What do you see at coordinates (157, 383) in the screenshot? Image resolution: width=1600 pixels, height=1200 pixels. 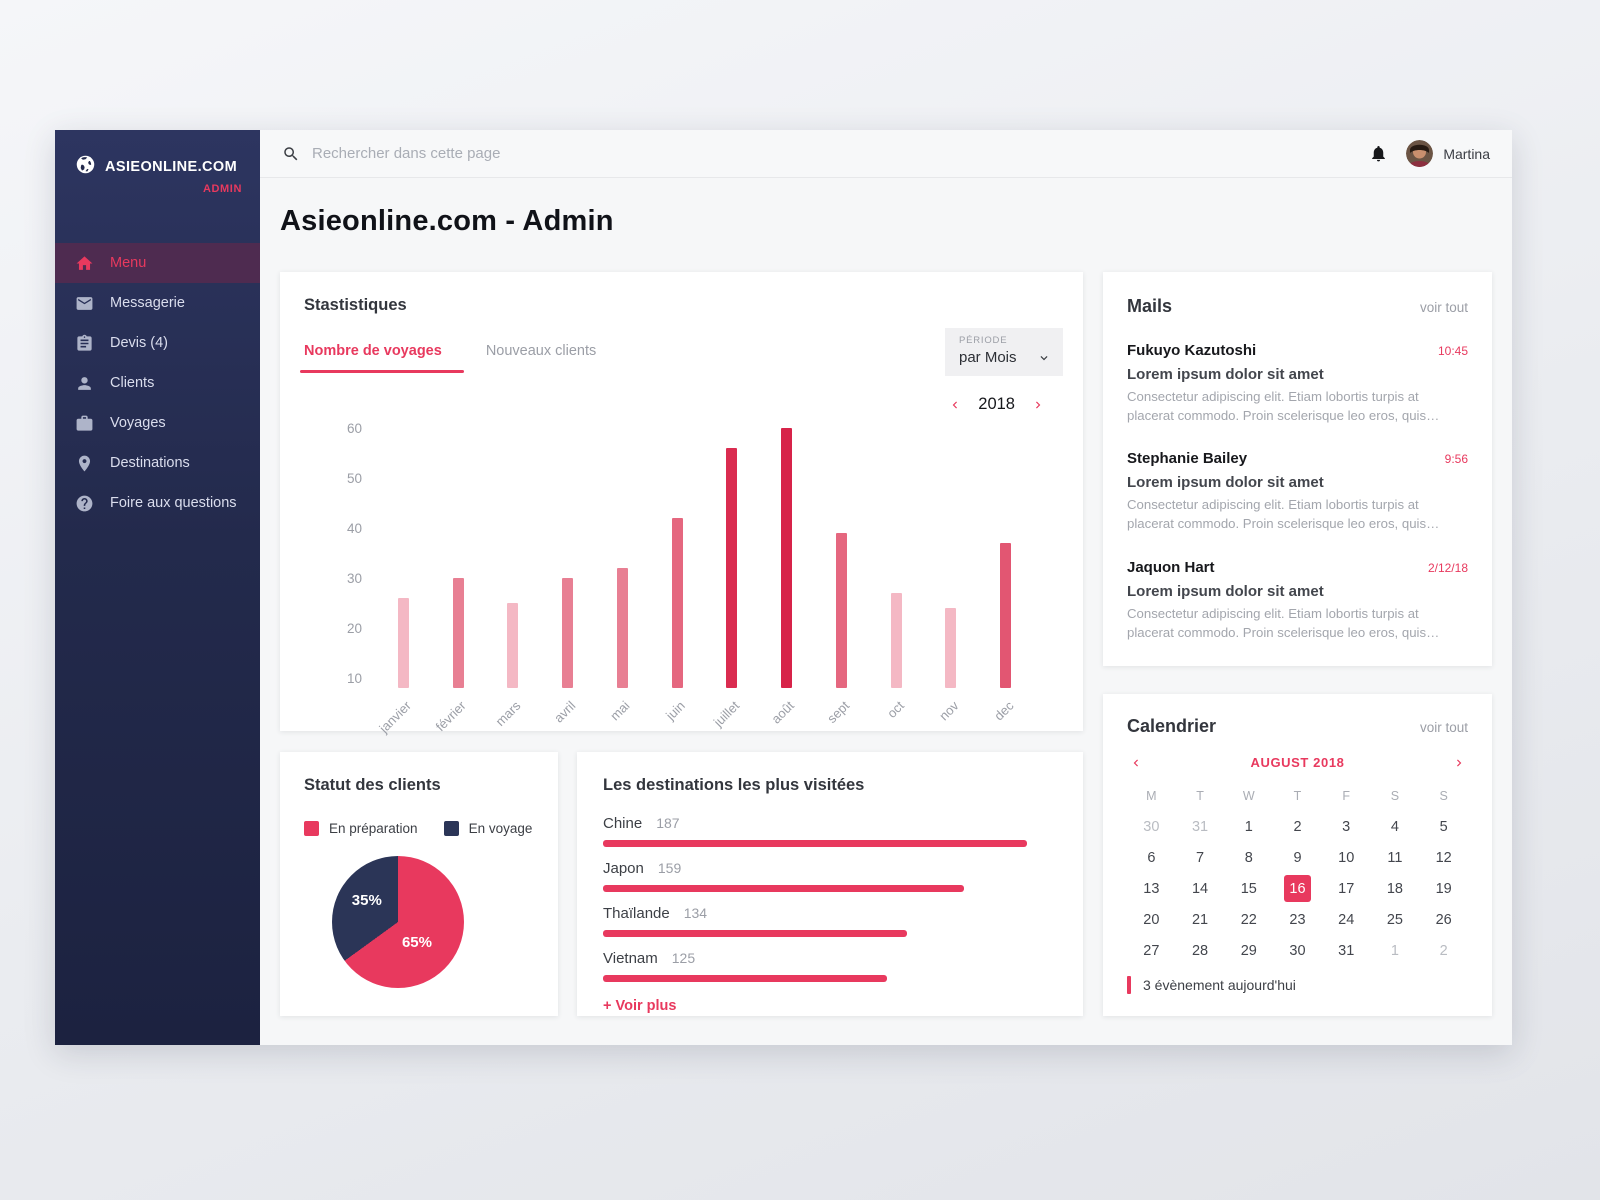 I see `sidebar-item-clients: Clients` at bounding box center [157, 383].